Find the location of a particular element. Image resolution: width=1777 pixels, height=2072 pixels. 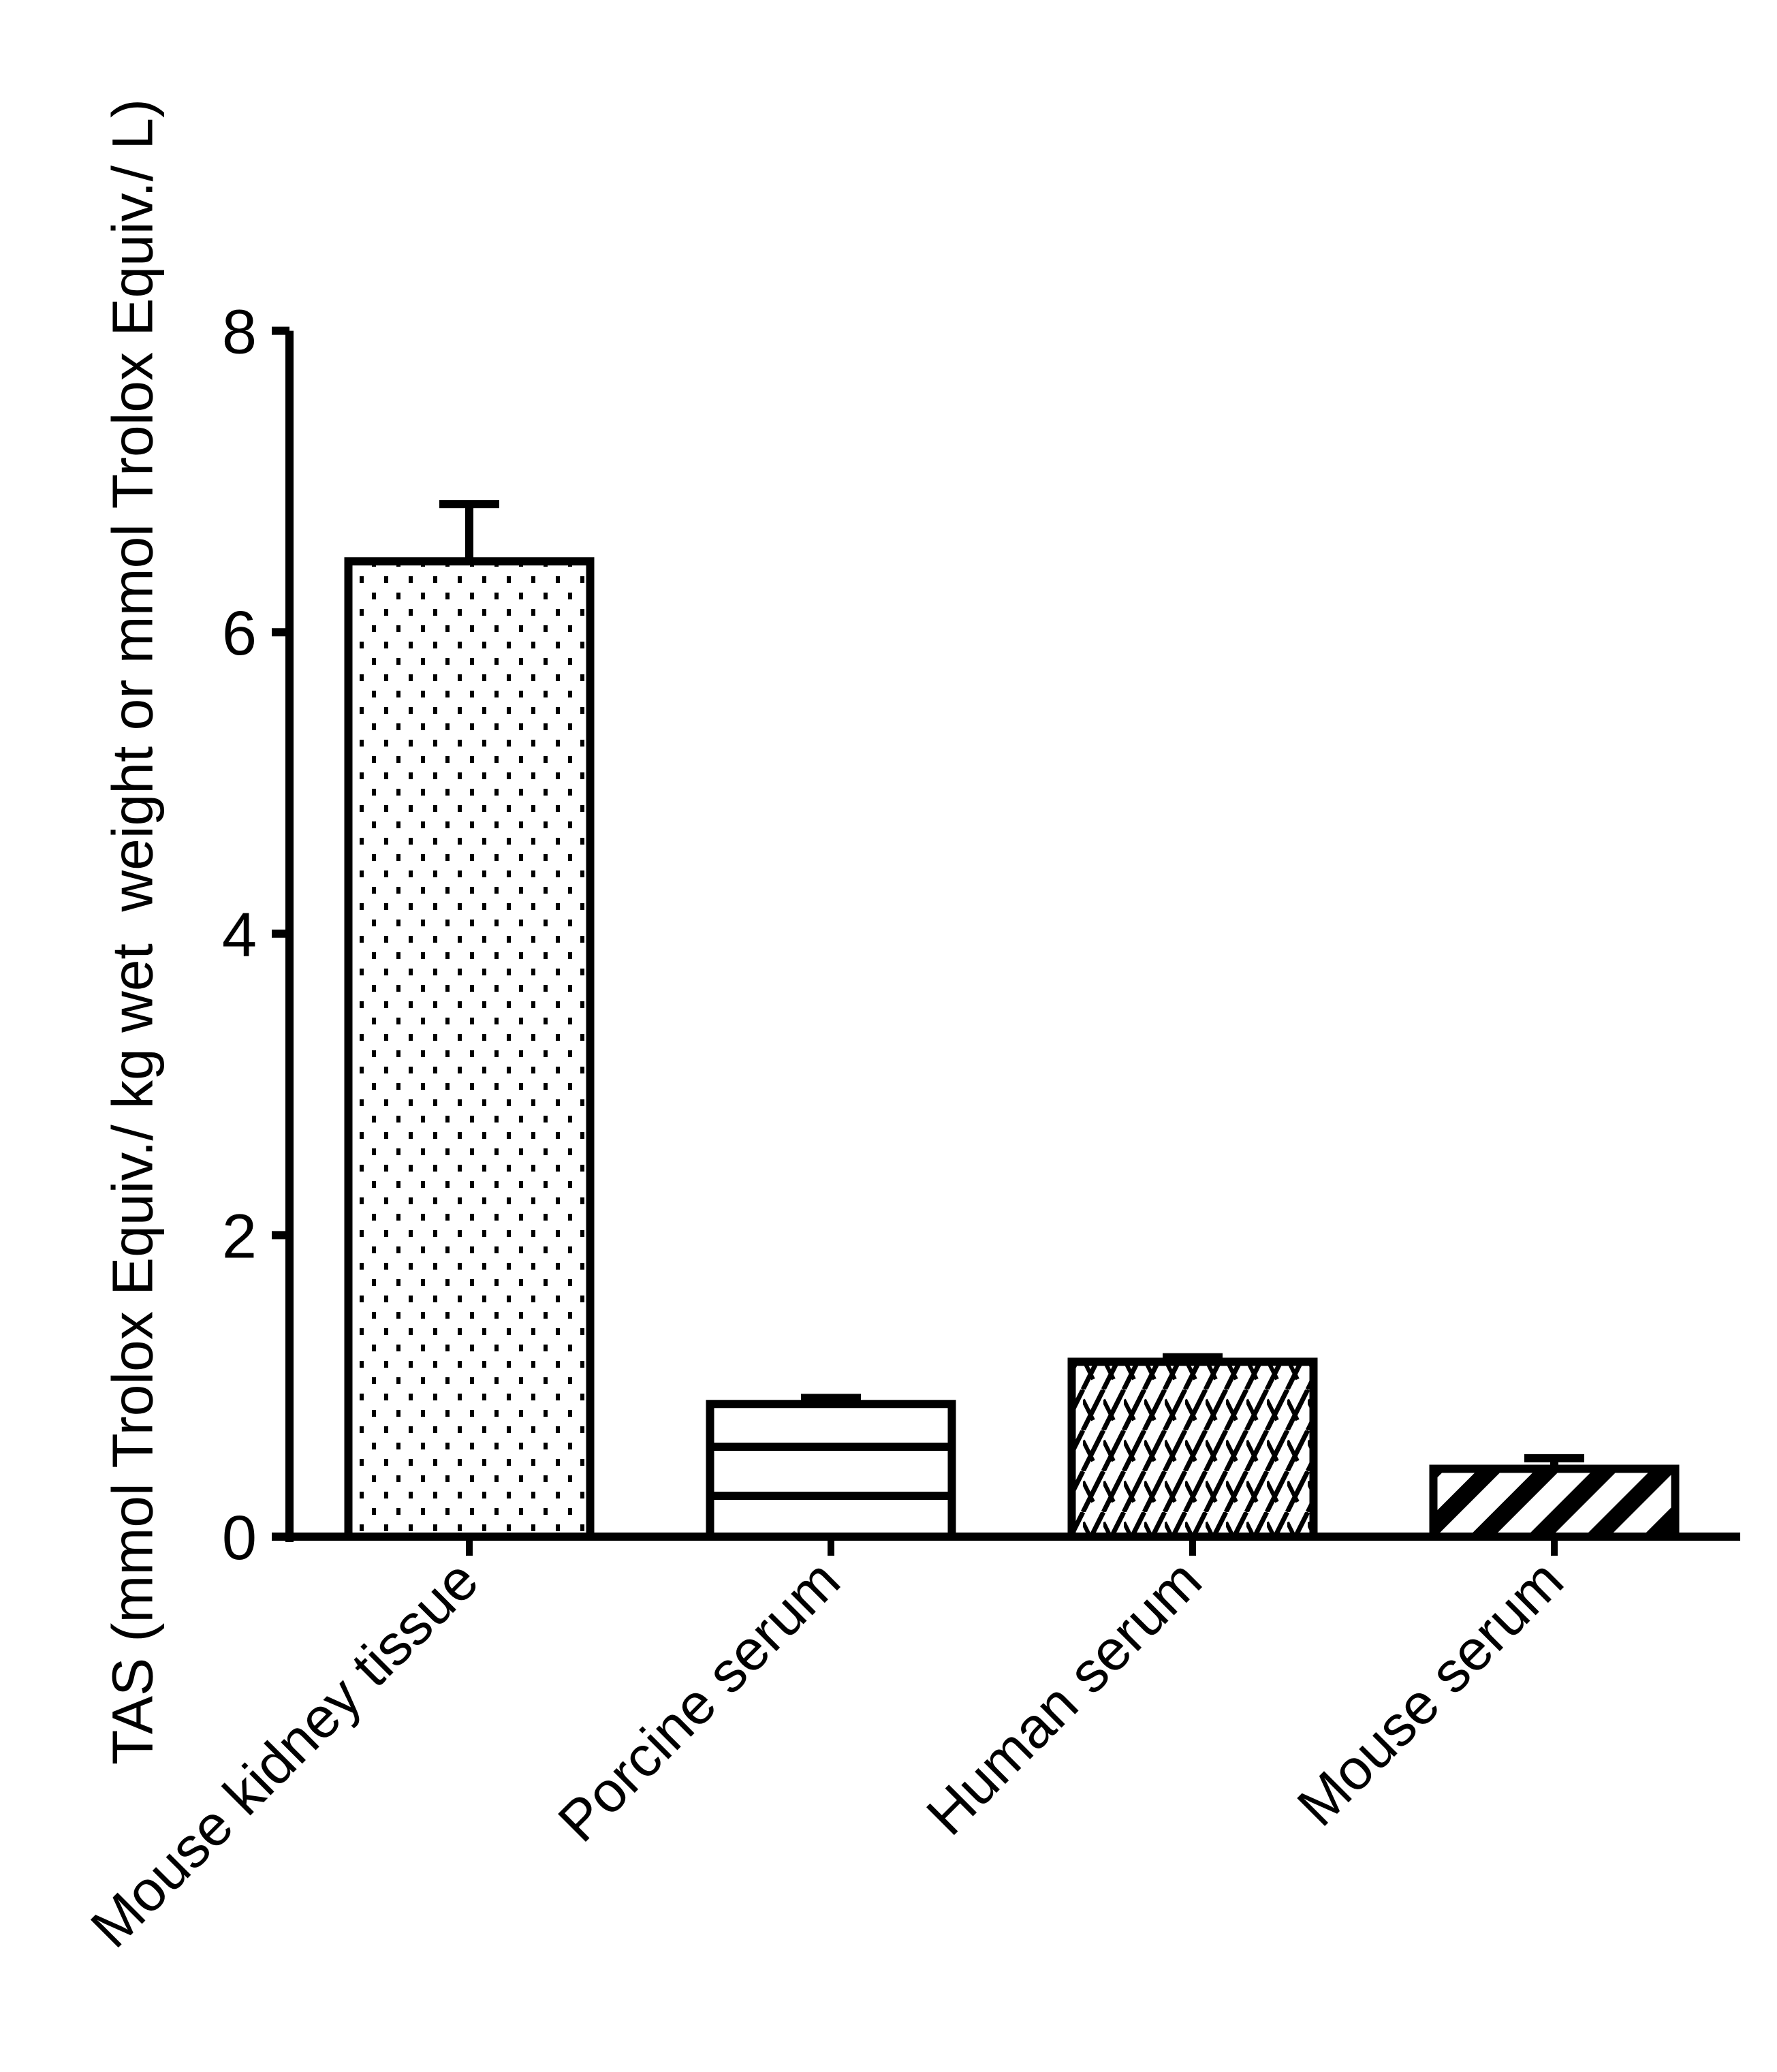

bar-human-serum is located at coordinates (1192, 1447).